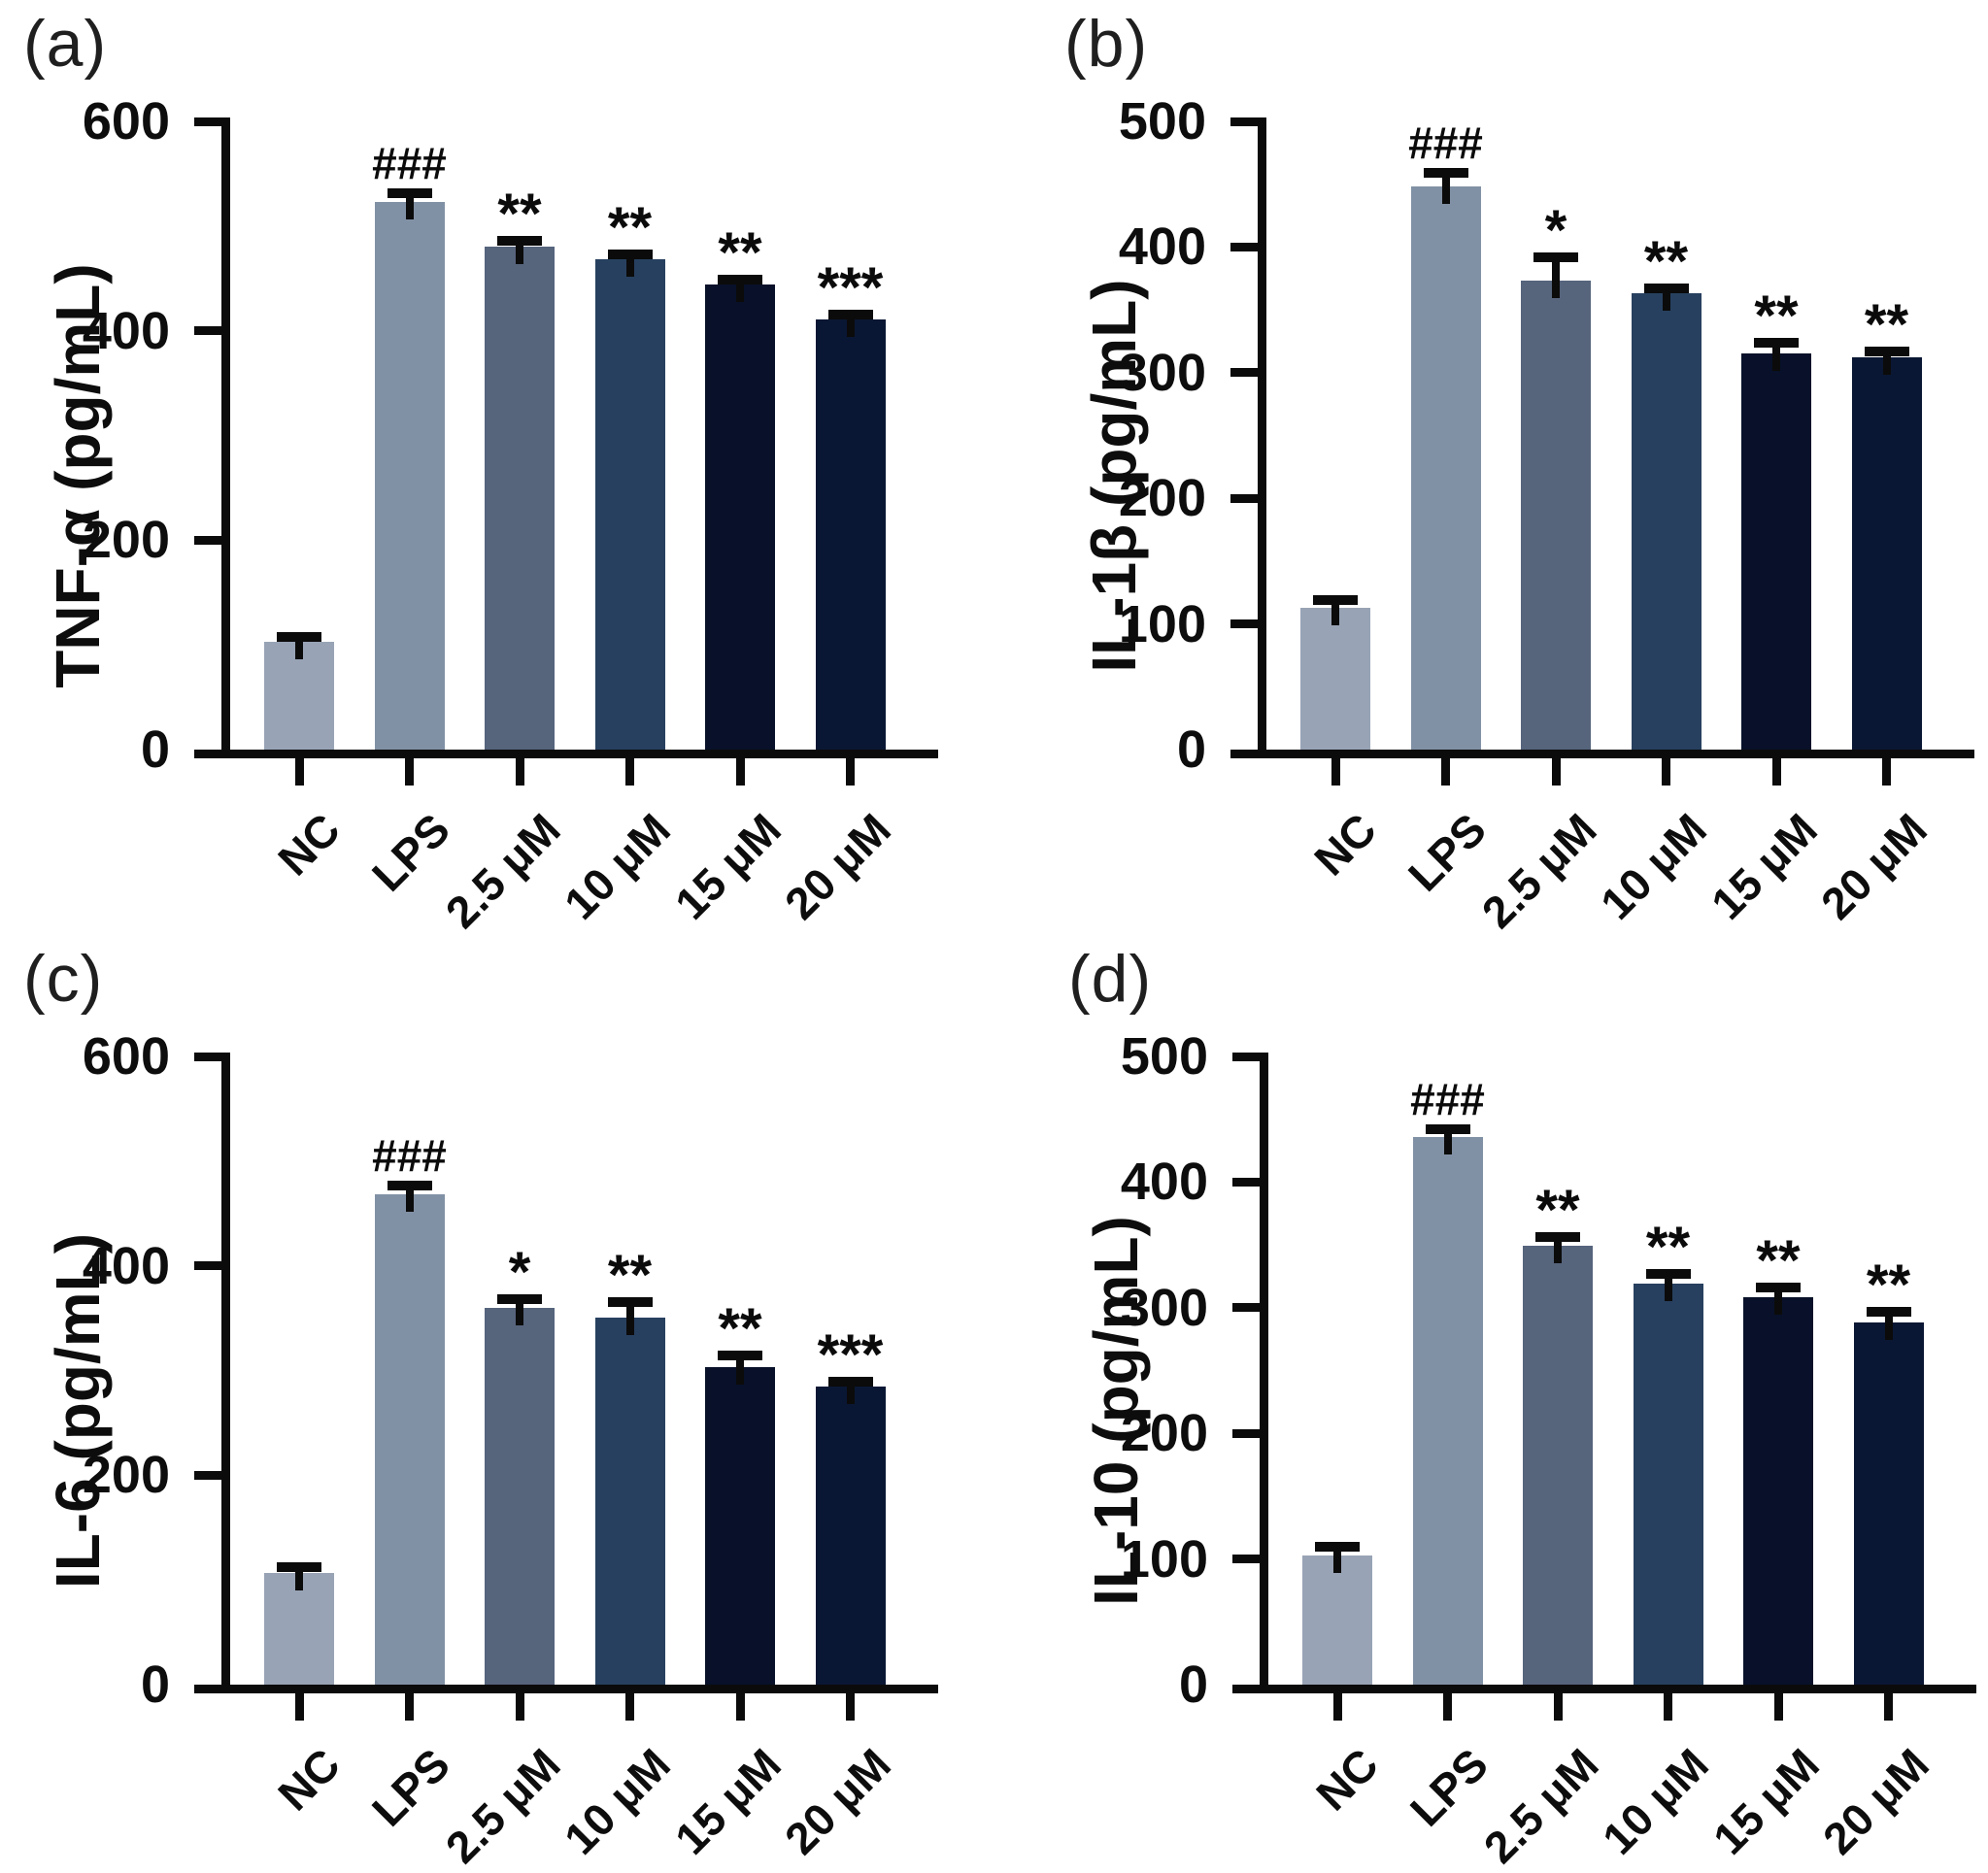  Describe the element at coordinates (1193, 1685) in the screenshot. I see `y-tick-label: 0` at that location.